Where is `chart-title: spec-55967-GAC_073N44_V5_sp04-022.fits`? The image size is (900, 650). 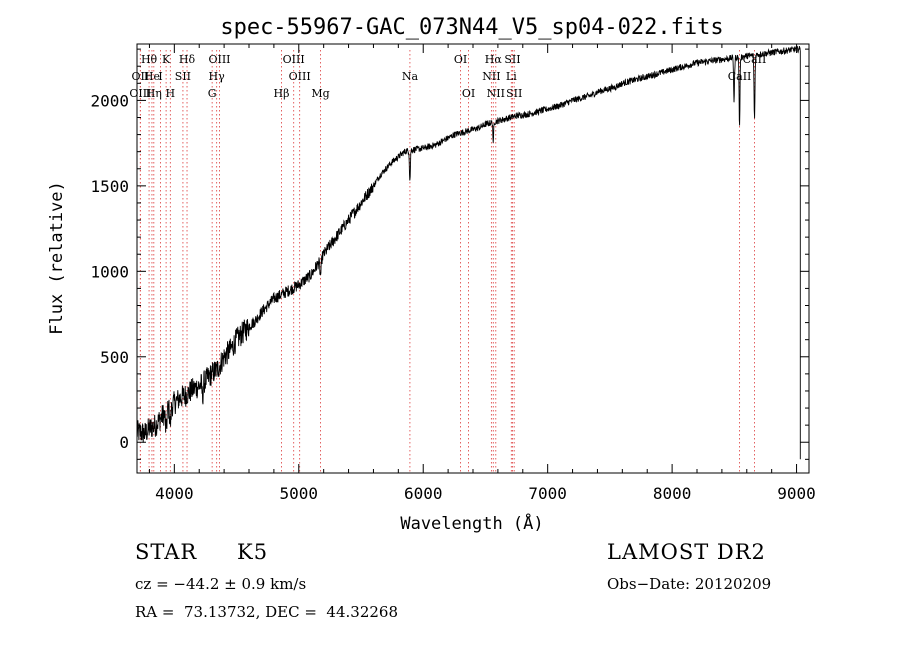 chart-title: spec-55967-GAC_073N44_V5_sp04-022.fits is located at coordinates (471, 27).